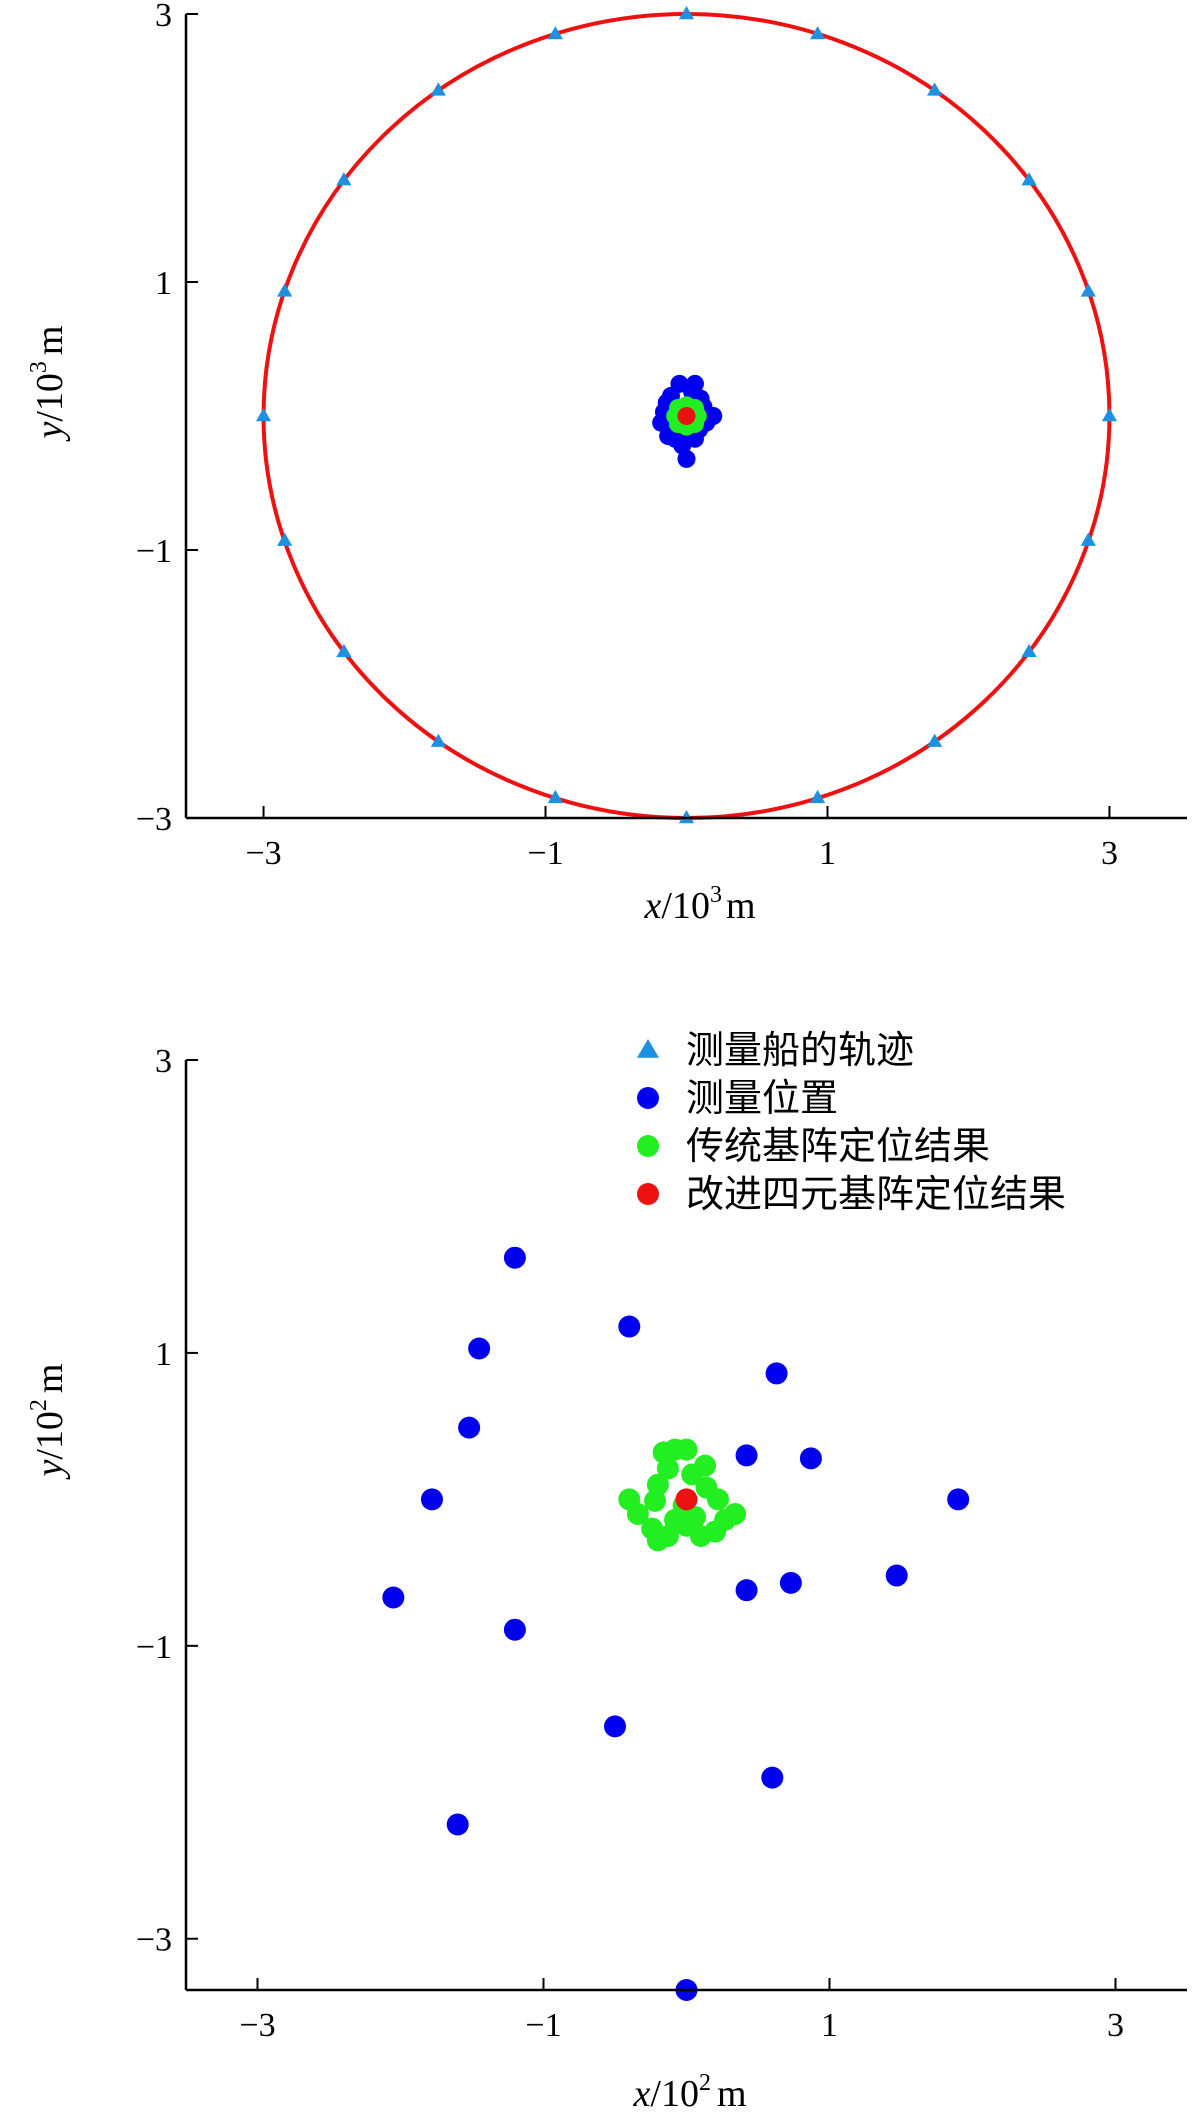 This screenshot has height=2127, width=1200. I want to click on legend-marker-measured, so click(648, 1098).